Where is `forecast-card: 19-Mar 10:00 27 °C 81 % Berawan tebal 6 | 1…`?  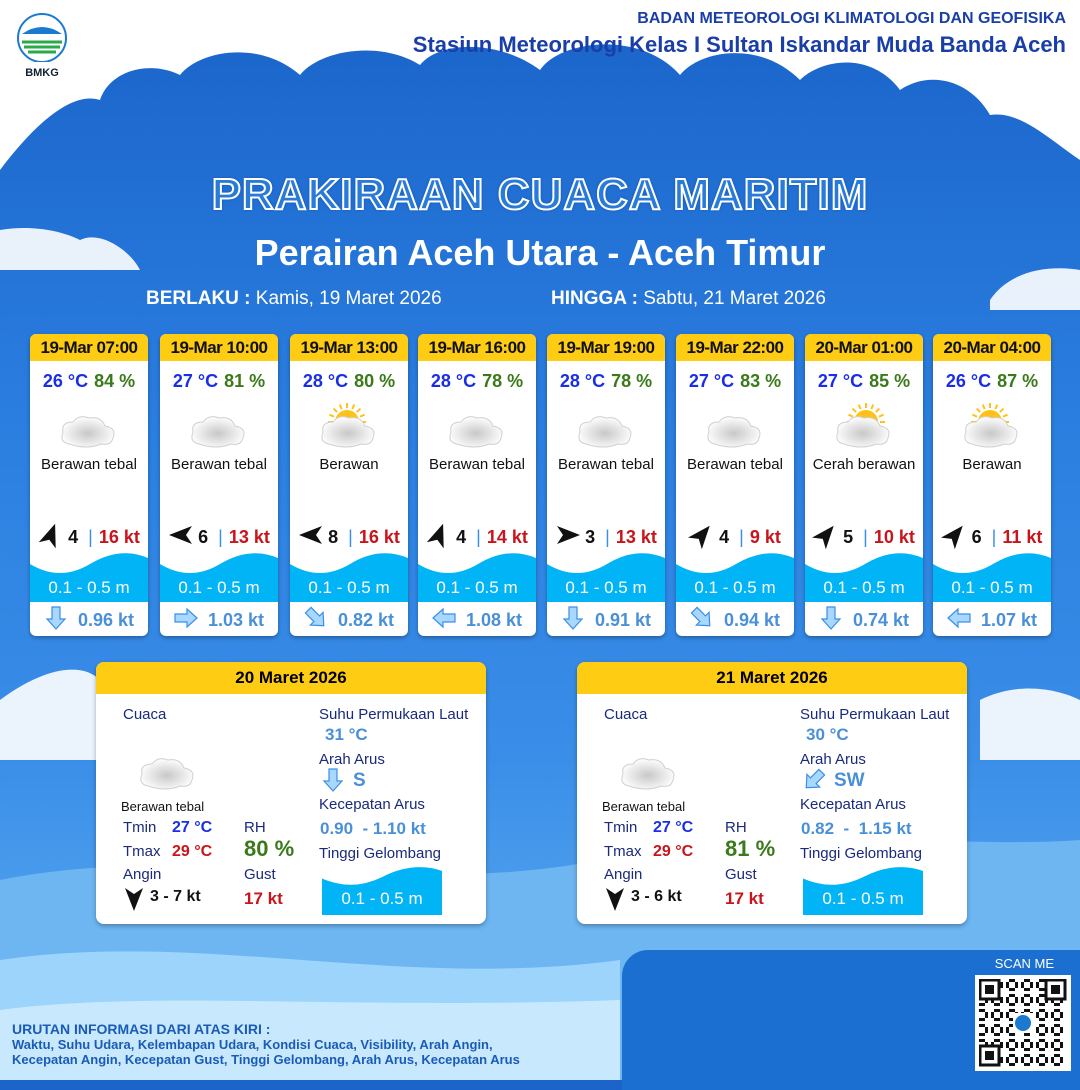 forecast-card: 19-Mar 10:00 27 °C 81 % Berawan tebal 6 | 1… is located at coordinates (219, 485).